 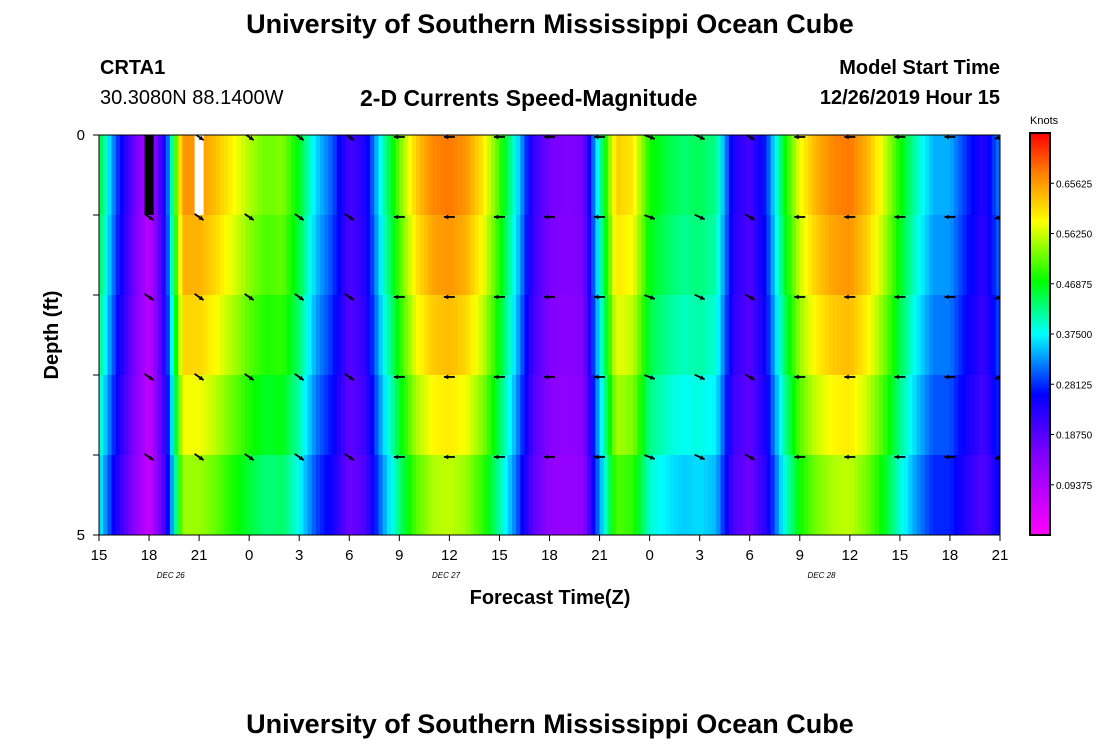 What do you see at coordinates (529, 98) in the screenshot?
I see `plot-title: 2-D Currents Speed-Magnitude` at bounding box center [529, 98].